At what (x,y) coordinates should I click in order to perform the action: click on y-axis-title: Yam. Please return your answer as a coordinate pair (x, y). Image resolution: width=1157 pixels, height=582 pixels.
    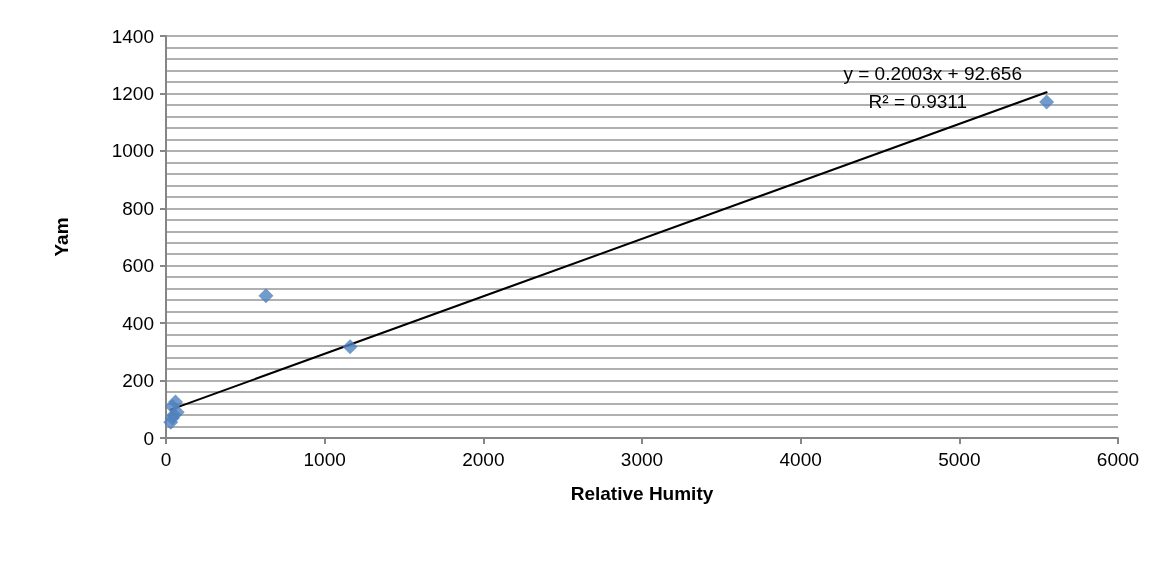
    Looking at the image, I should click on (61, 237).